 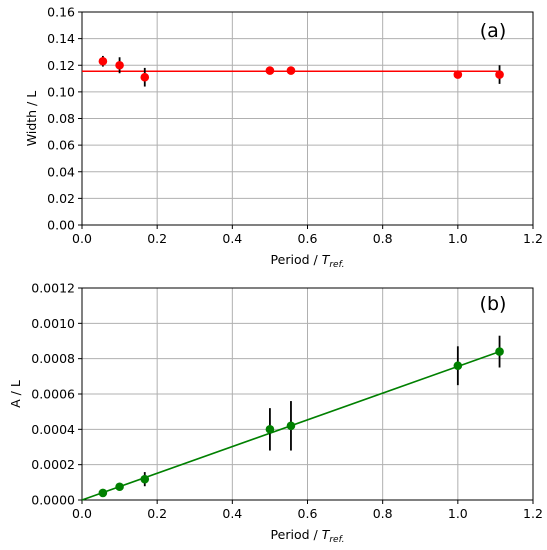 What do you see at coordinates (61, 118) in the screenshot?
I see `y-tick-label: 0.08` at bounding box center [61, 118].